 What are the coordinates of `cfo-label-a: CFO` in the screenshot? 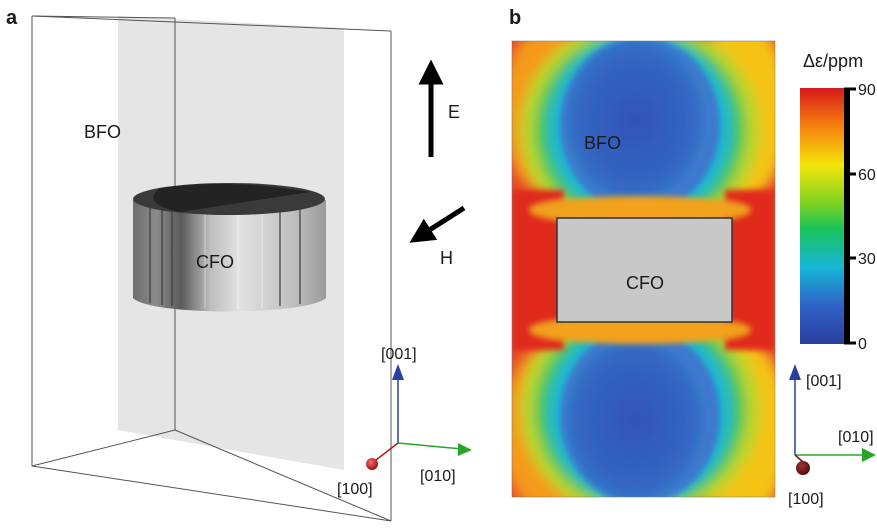 It's located at (215, 262).